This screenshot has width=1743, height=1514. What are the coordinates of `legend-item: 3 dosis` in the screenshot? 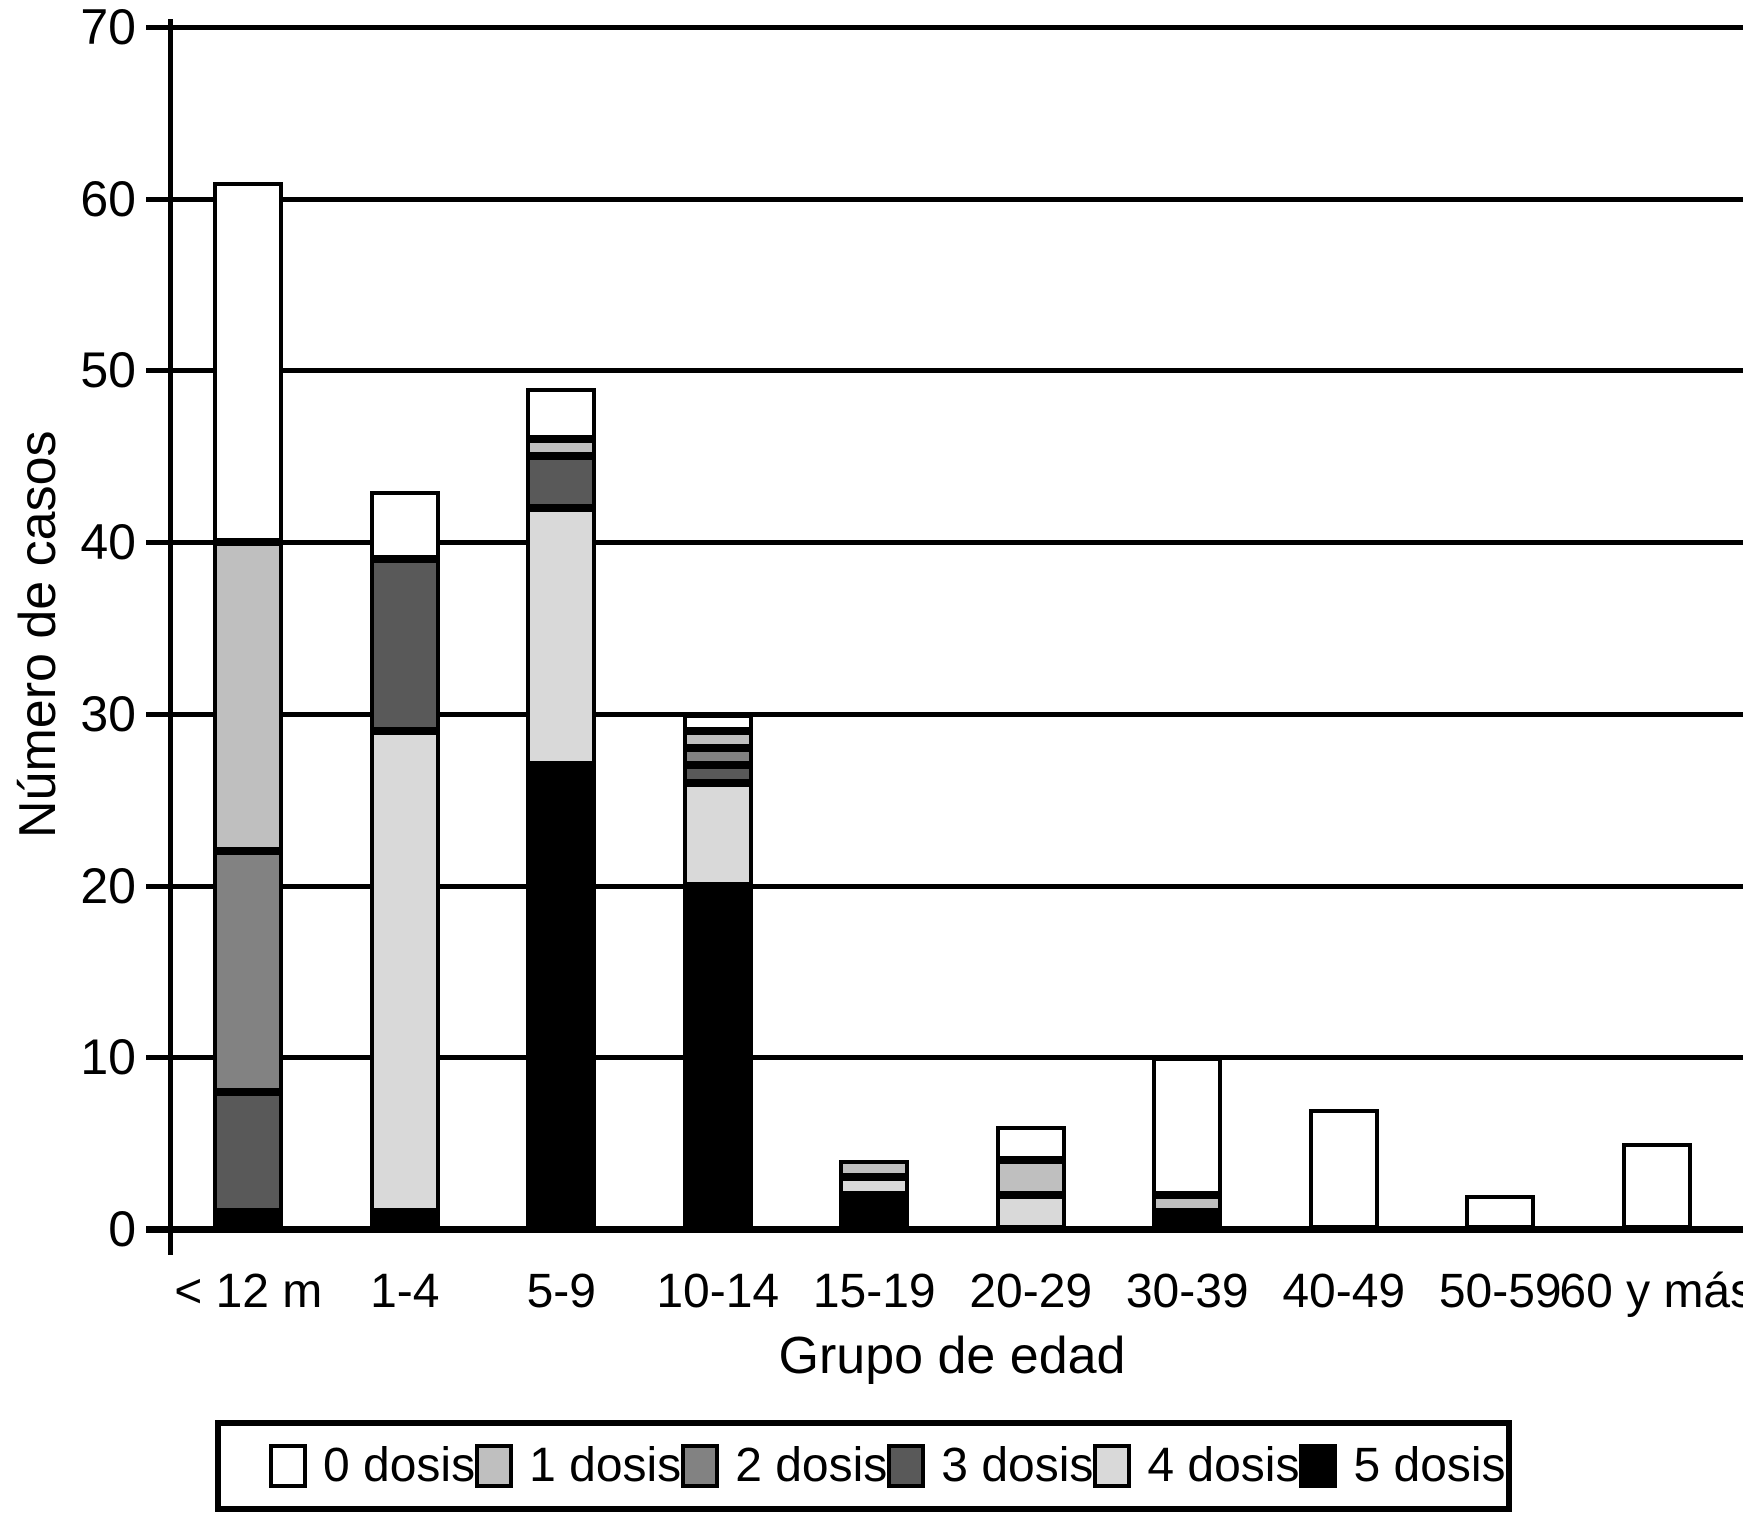 It's located at (990, 1466).